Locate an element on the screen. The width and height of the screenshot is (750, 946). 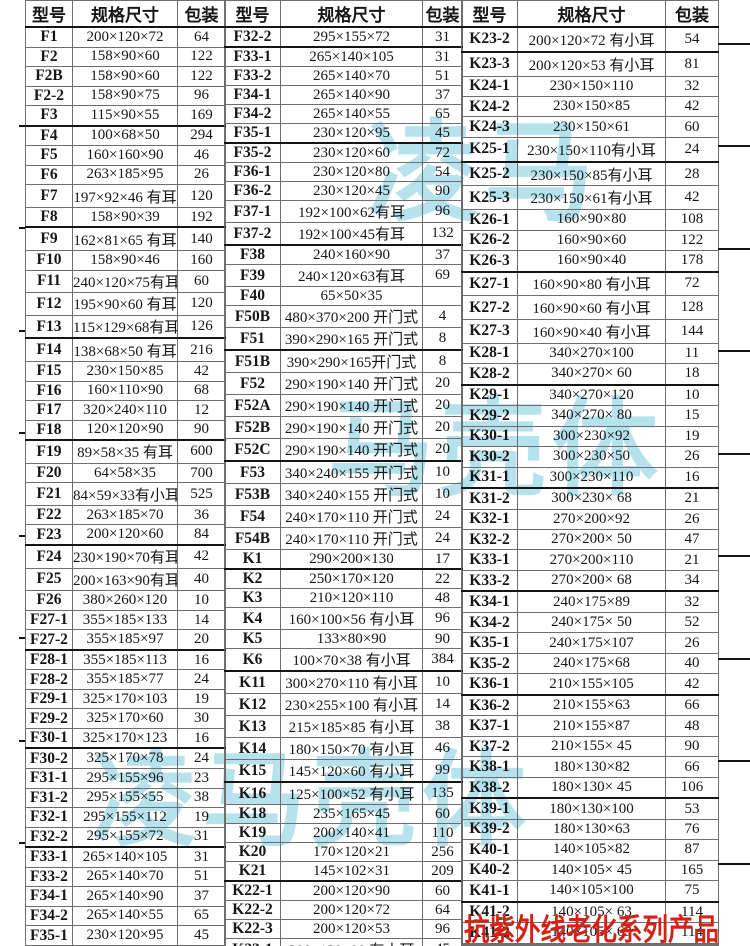
model-cell: K6 is located at coordinates (252, 660).